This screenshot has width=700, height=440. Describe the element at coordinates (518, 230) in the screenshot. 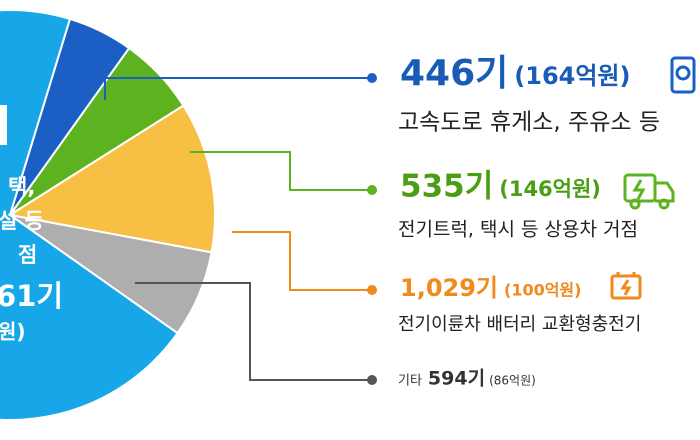

I see `category-label: 전기트럭, 택시 등 상용차 거점` at that location.